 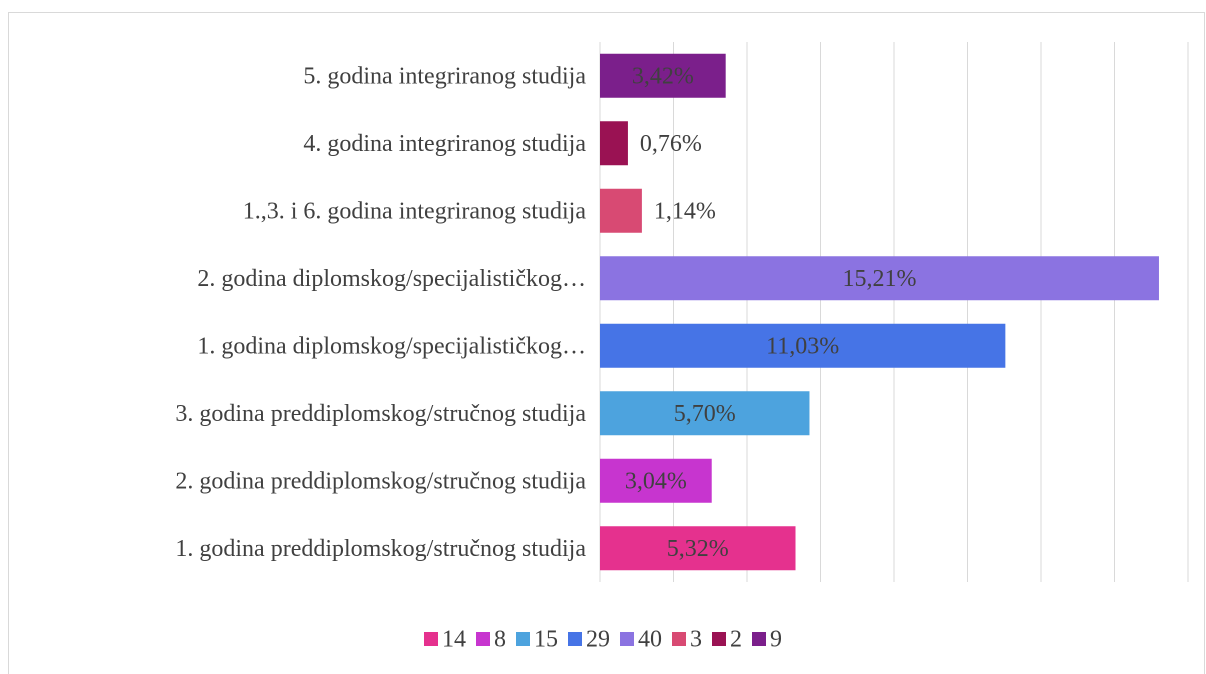 What do you see at coordinates (500, 640) in the screenshot?
I see `legend-label: 8` at bounding box center [500, 640].